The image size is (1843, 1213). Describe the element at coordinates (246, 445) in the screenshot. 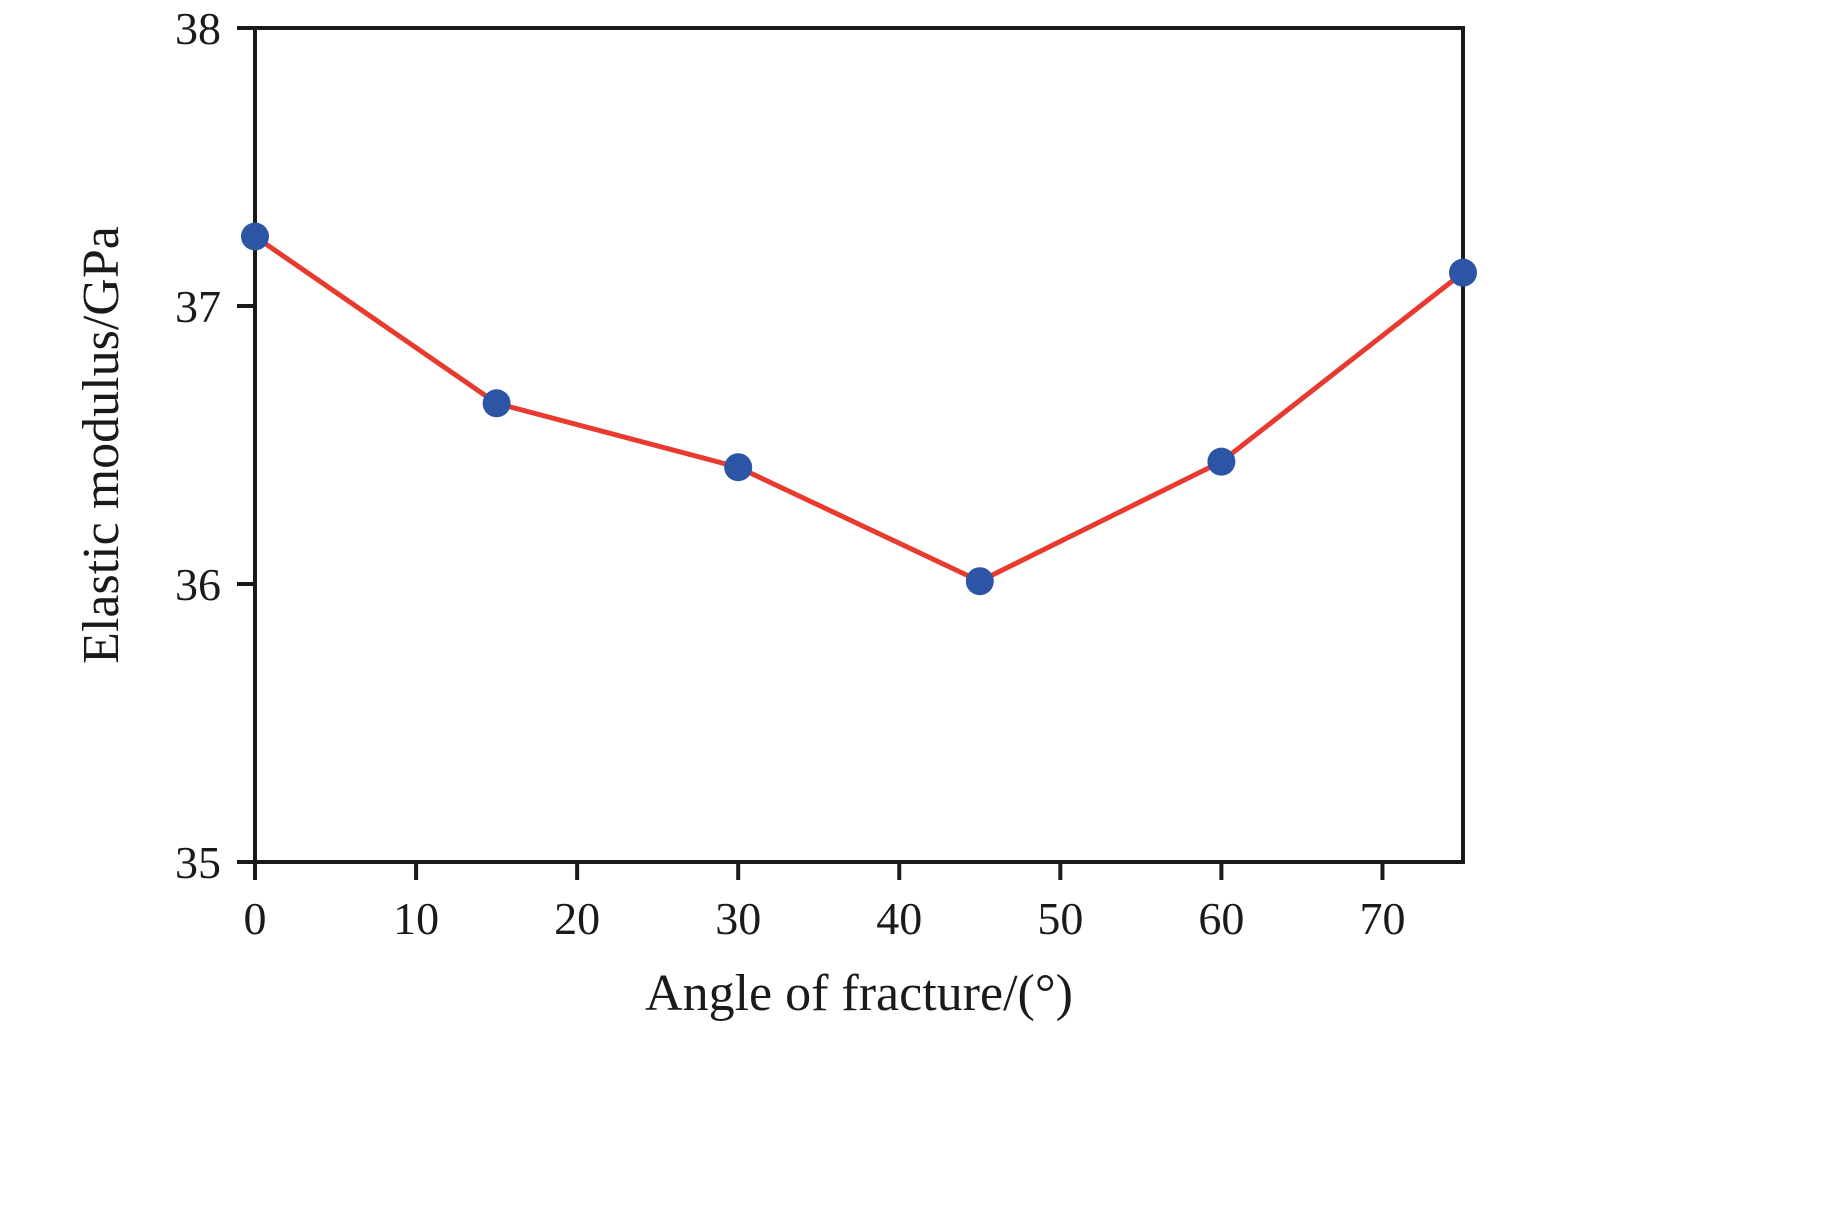

I see `y-axis-ticks` at that location.